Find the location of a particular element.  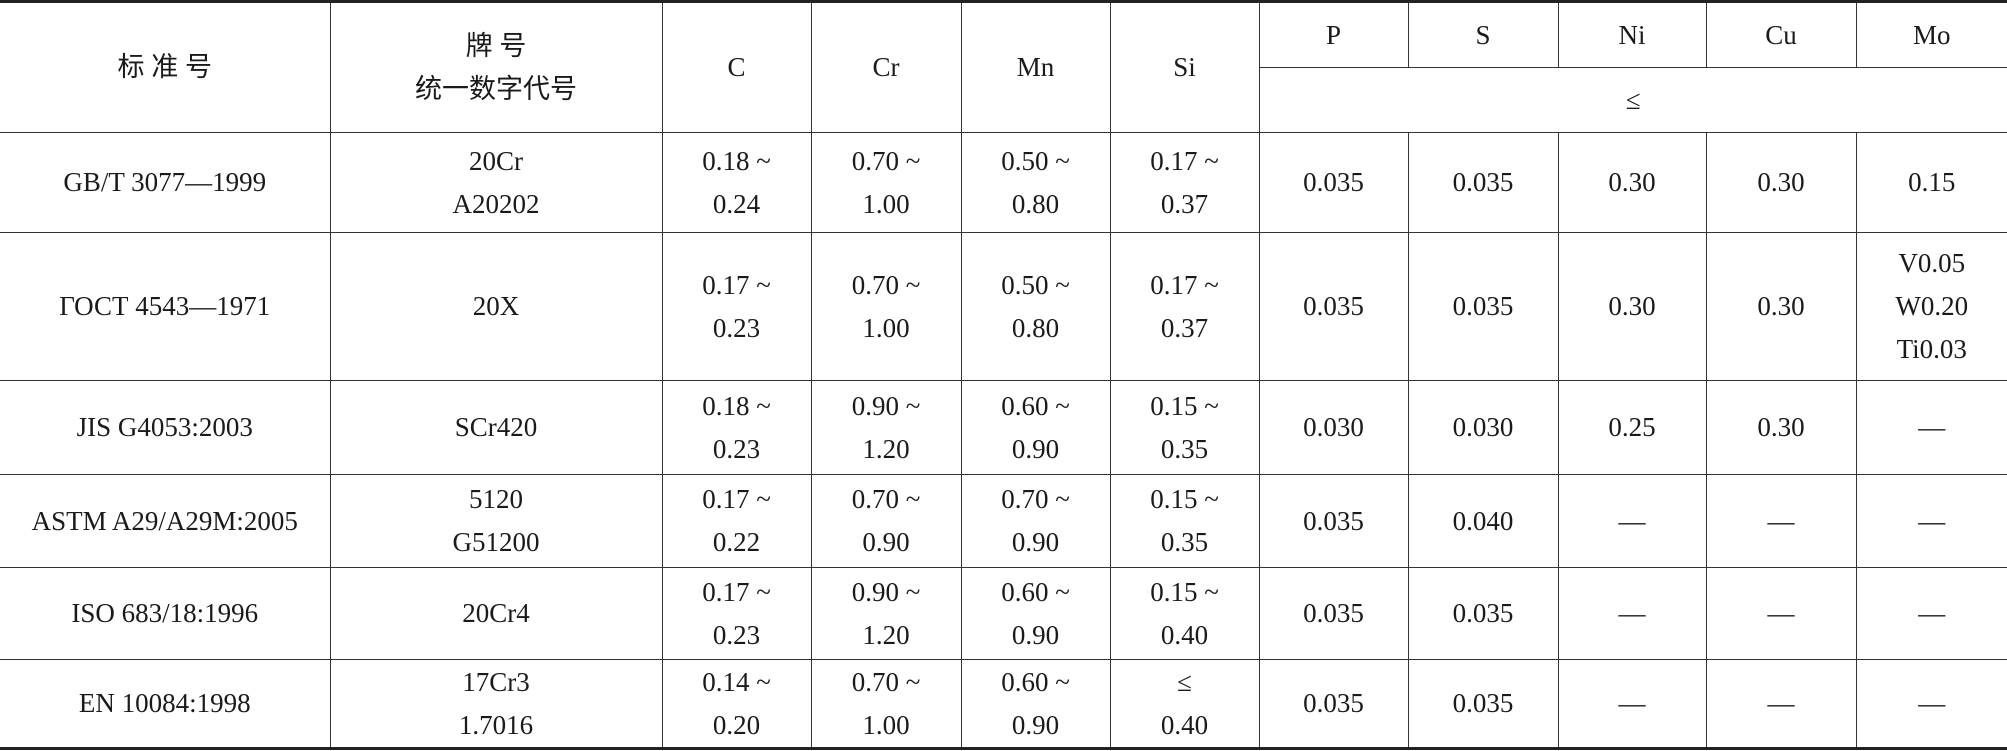

cell-line: 0.18 ~ is located at coordinates (736, 405).